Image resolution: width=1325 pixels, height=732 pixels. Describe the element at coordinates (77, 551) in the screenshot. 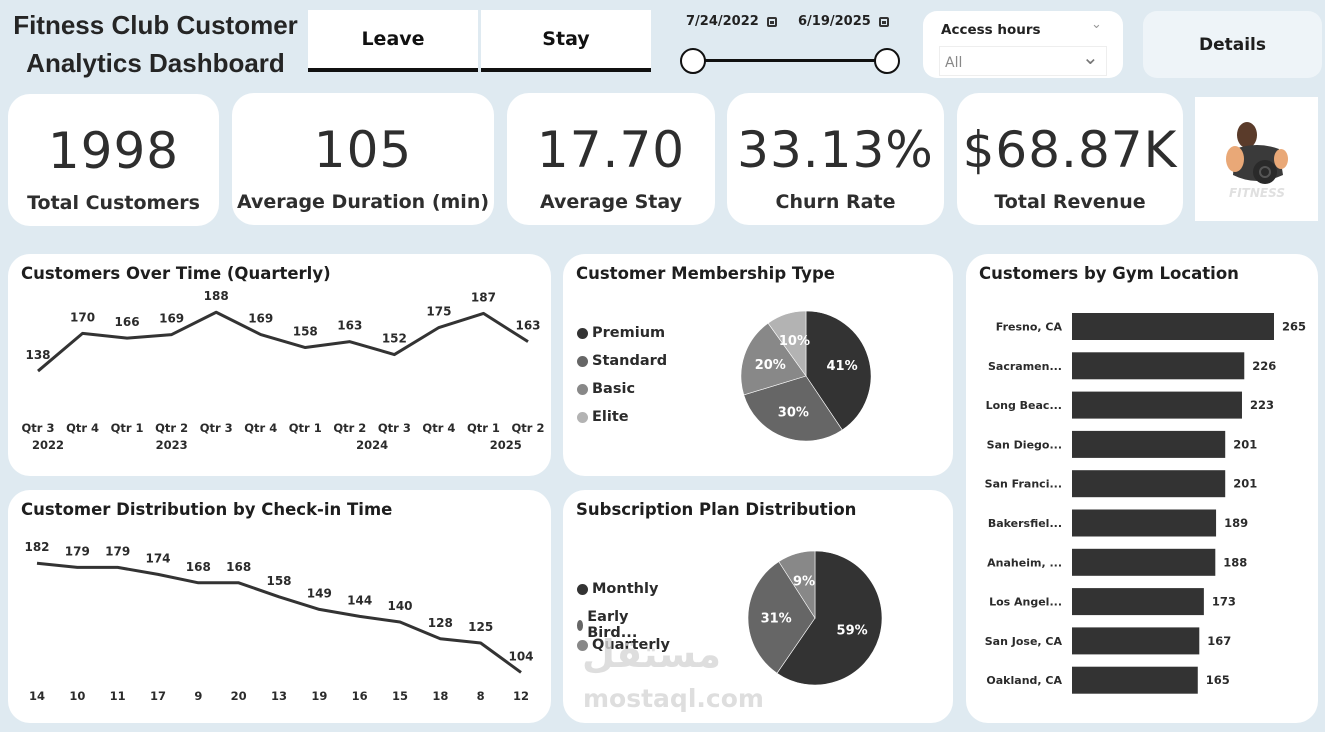

I see `data-label: 179` at that location.